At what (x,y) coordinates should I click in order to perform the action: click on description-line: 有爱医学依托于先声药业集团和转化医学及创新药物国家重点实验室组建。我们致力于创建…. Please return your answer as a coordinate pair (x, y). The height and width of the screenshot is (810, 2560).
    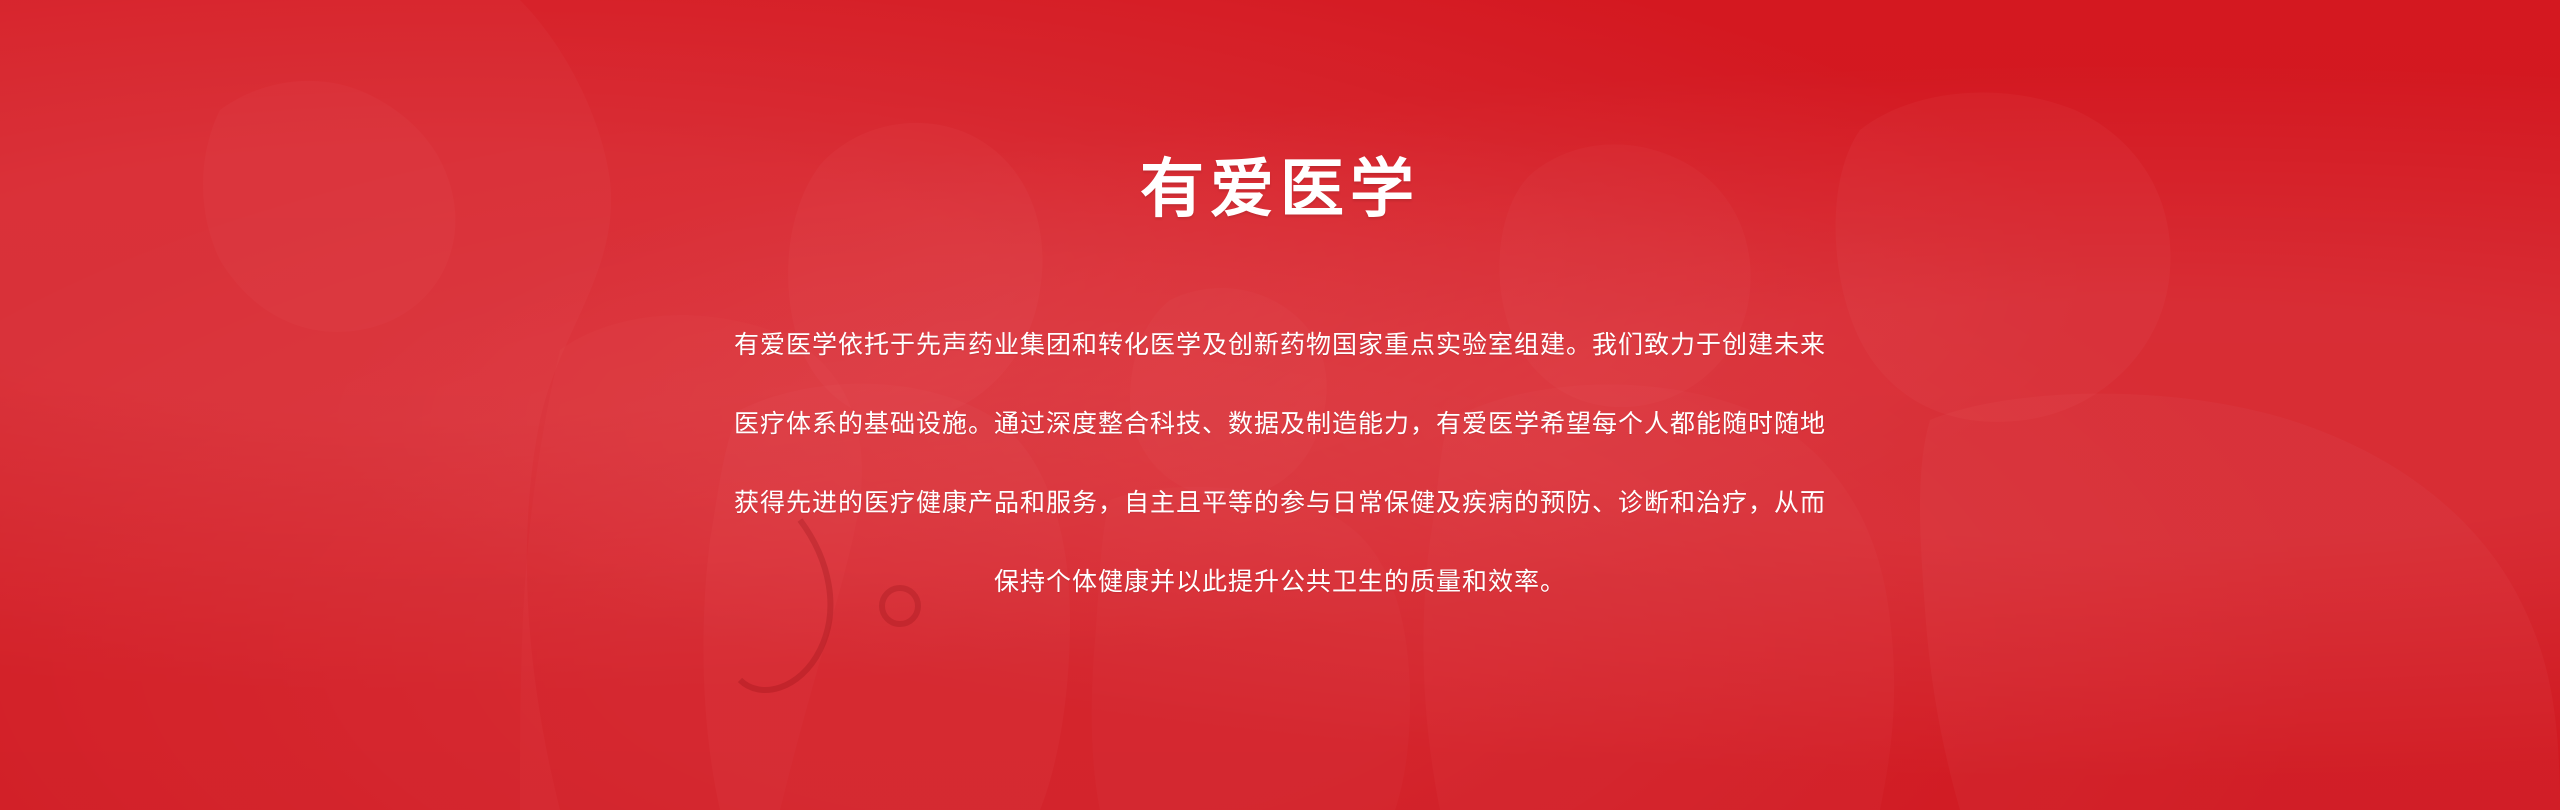
    Looking at the image, I should click on (1279, 344).